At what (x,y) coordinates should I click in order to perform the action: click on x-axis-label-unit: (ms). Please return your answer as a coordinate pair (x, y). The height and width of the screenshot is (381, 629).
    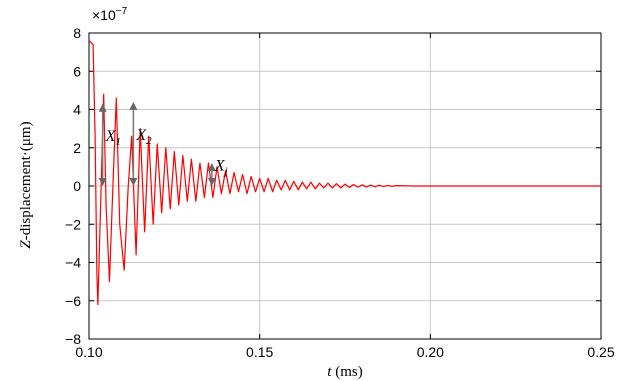
    Looking at the image, I should click on (346, 372).